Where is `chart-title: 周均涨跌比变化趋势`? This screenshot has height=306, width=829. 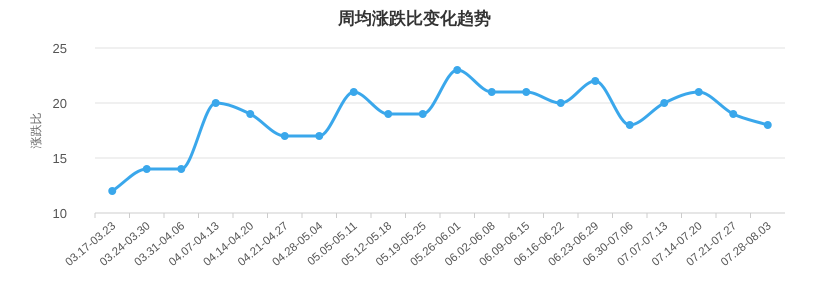 chart-title: 周均涨跌比变化趋势 is located at coordinates (414, 18).